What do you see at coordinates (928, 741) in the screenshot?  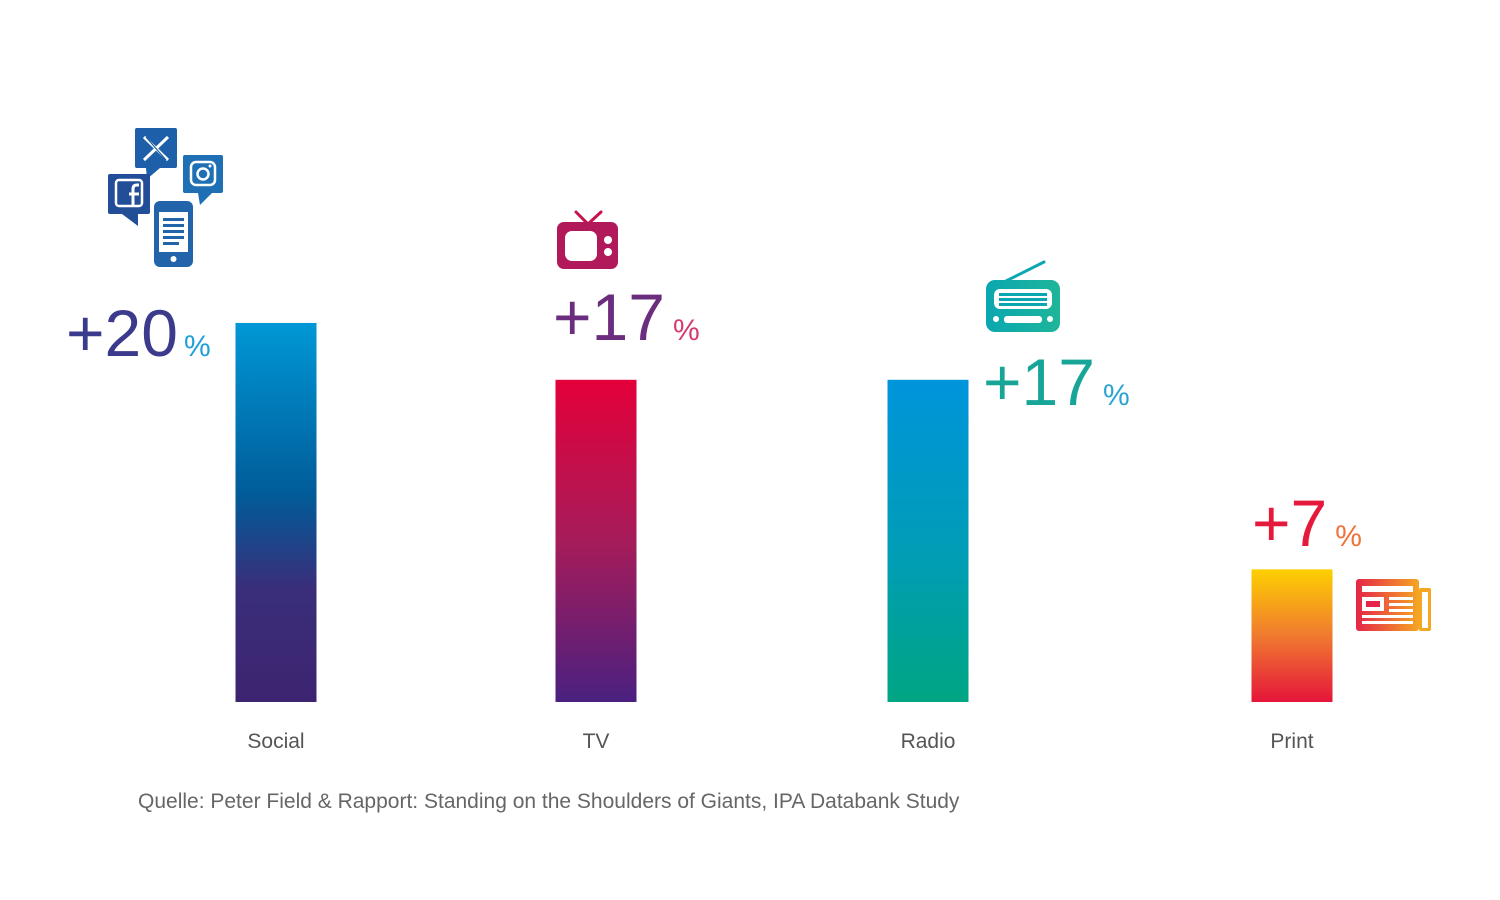 I see `category-label-radio: Radio` at bounding box center [928, 741].